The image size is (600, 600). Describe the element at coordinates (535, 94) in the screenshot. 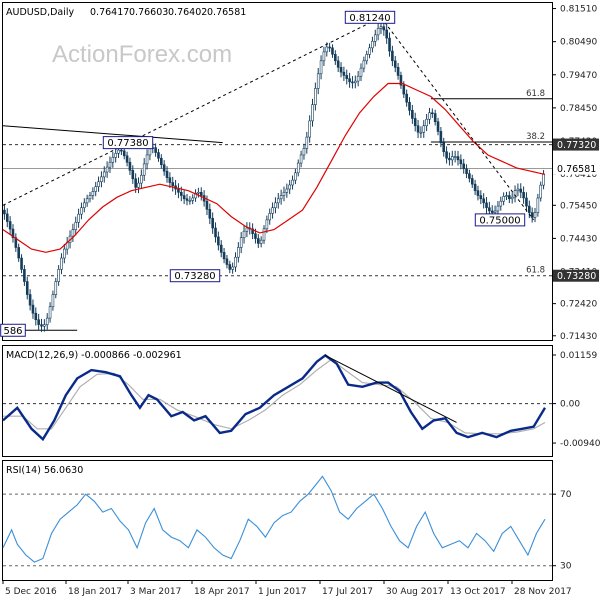

I see `fib-label: 61.8` at that location.